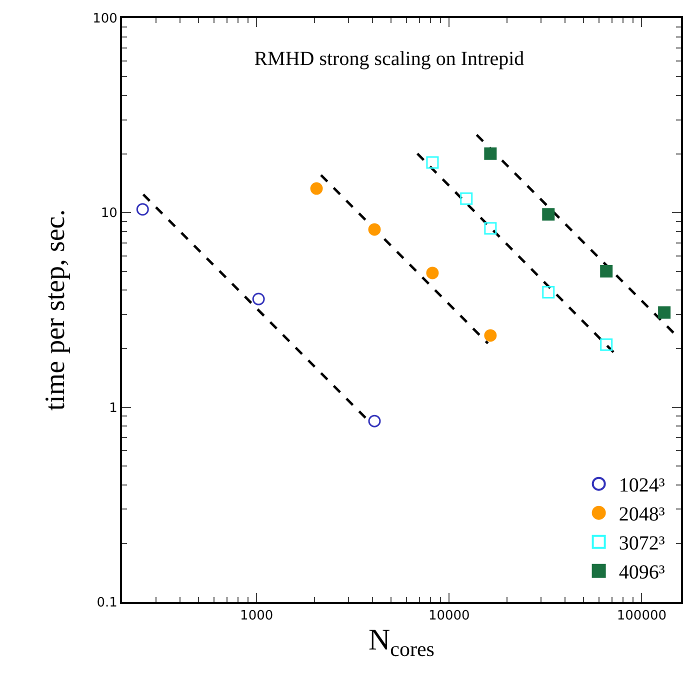 The image size is (695, 681). I want to click on legend-label: 1024³, so click(641, 485).